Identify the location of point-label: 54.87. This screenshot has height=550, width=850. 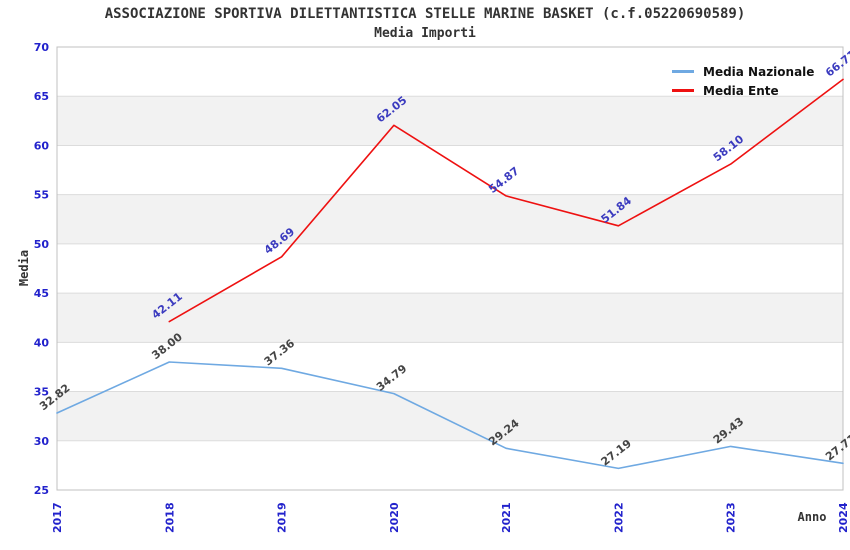
(503, 180).